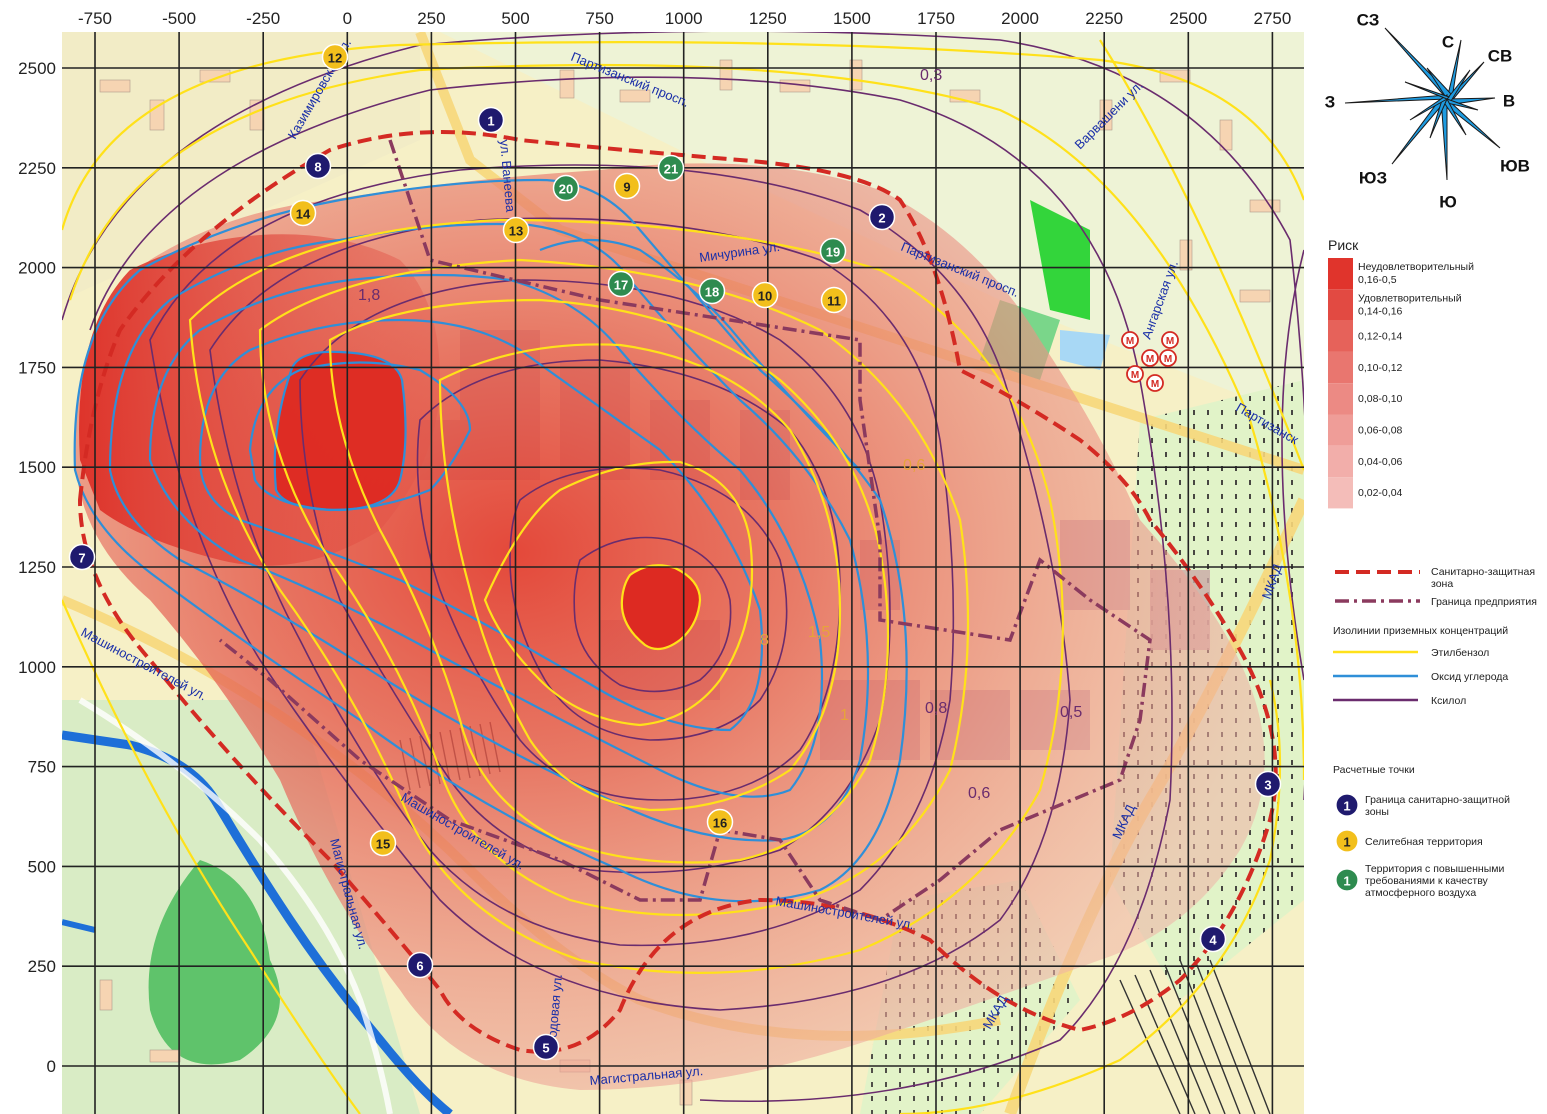 The width and height of the screenshot is (1547, 1114). I want to click on svg-text: Удовлетворительный, so click(1410, 298).